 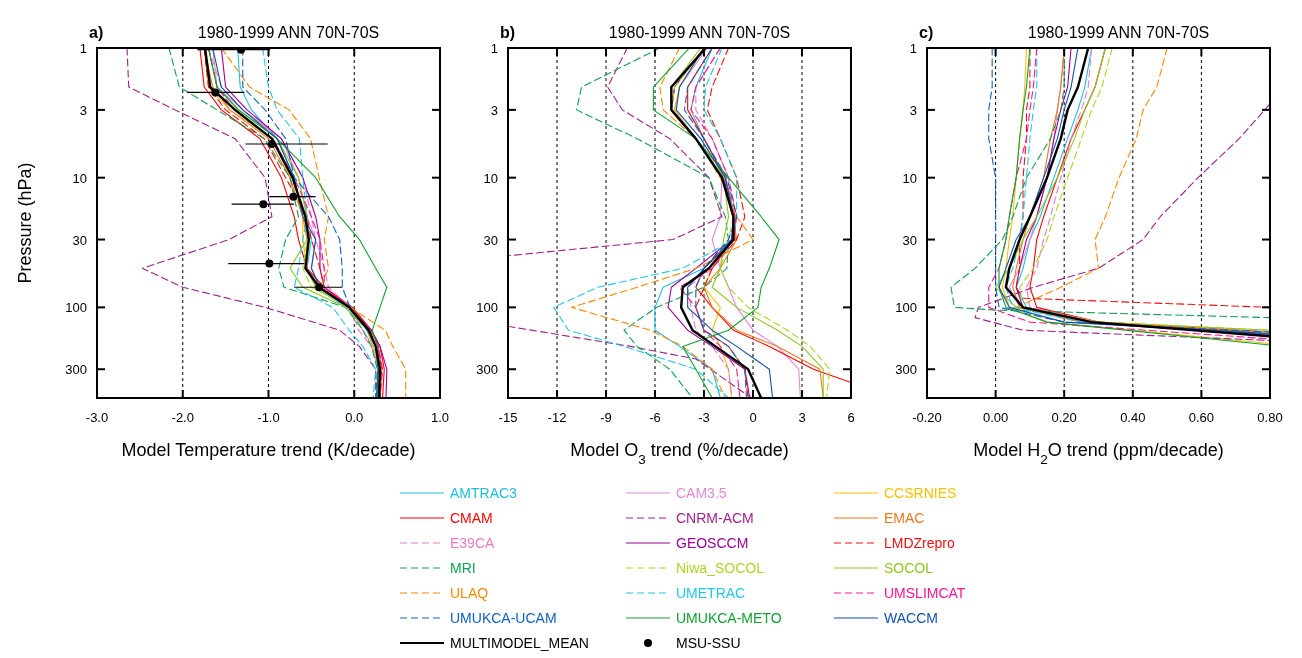 I want to click on legend-label: MULTIMODEL_MEAN, so click(x=519, y=643).